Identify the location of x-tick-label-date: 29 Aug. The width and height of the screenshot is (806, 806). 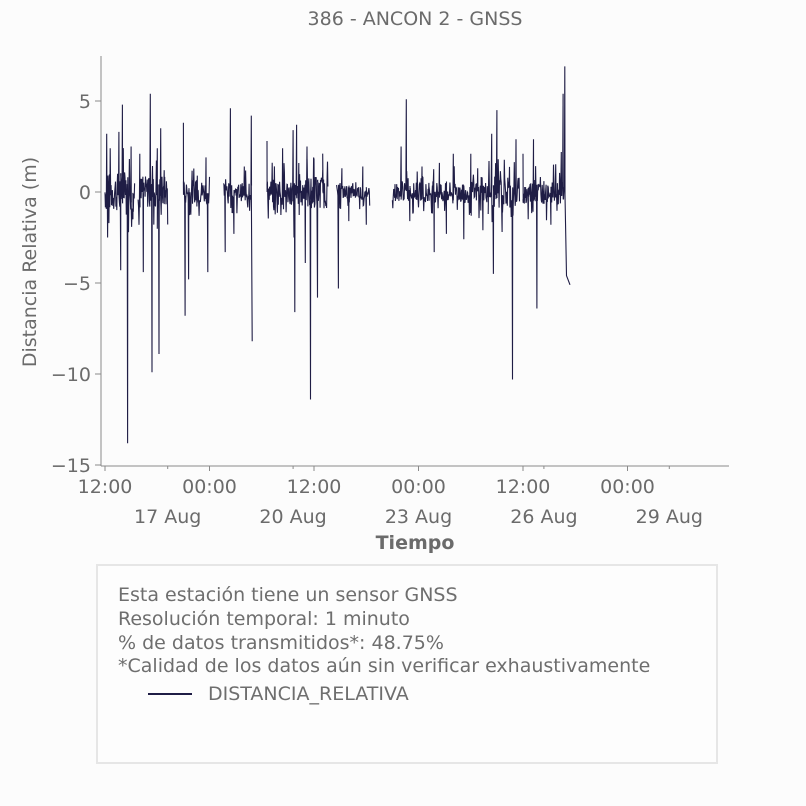
(669, 517).